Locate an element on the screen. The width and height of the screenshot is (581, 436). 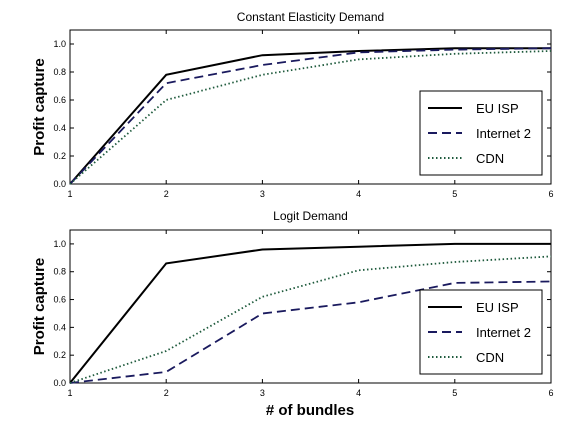
chart-title: Logit Demand is located at coordinates (310, 216).